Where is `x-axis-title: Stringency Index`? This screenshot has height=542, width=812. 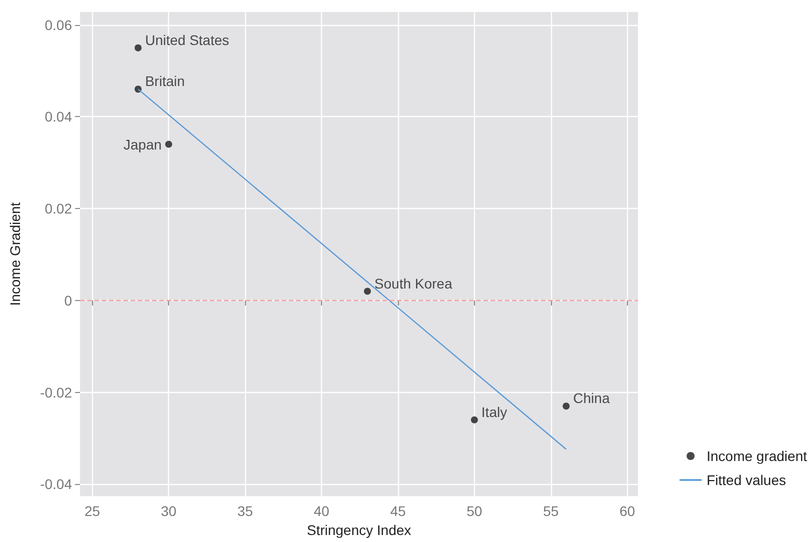
x-axis-title: Stringency Index is located at coordinates (359, 530).